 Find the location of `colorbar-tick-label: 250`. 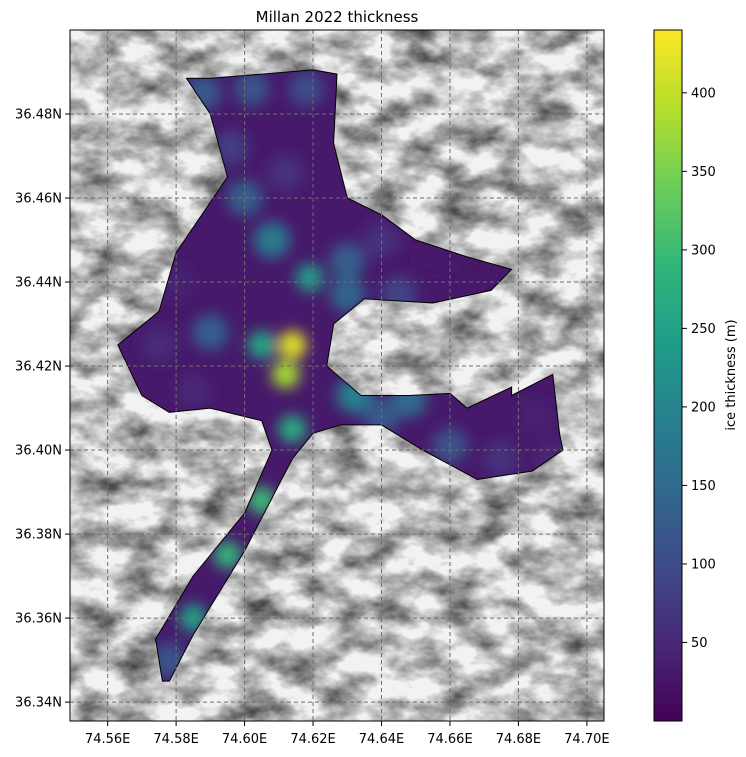

colorbar-tick-label: 250 is located at coordinates (703, 329).